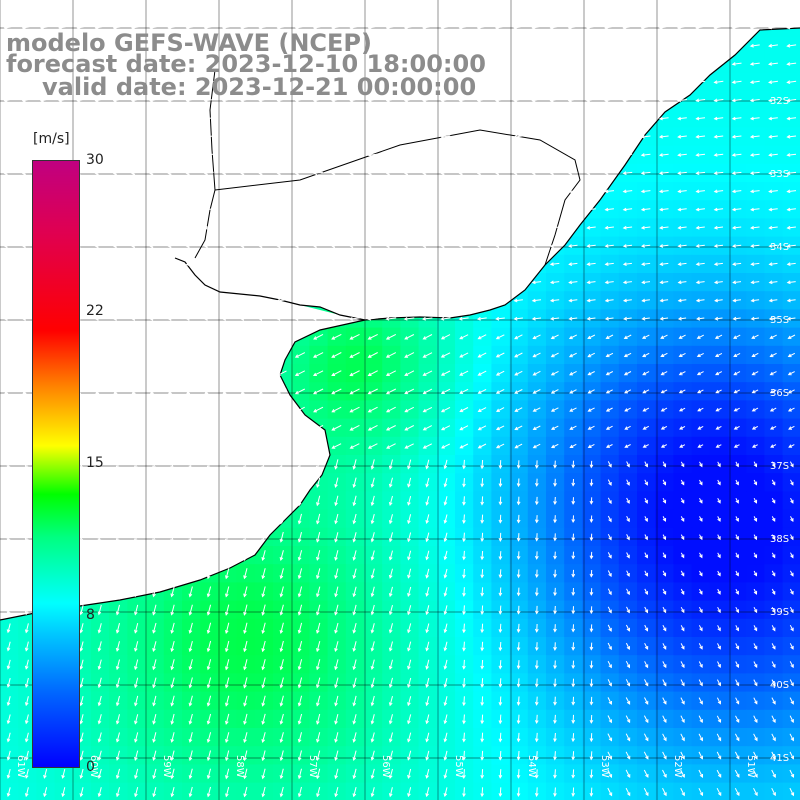 This screenshot has height=800, width=800. I want to click on longitude-label: 52W, so click(677, 766).